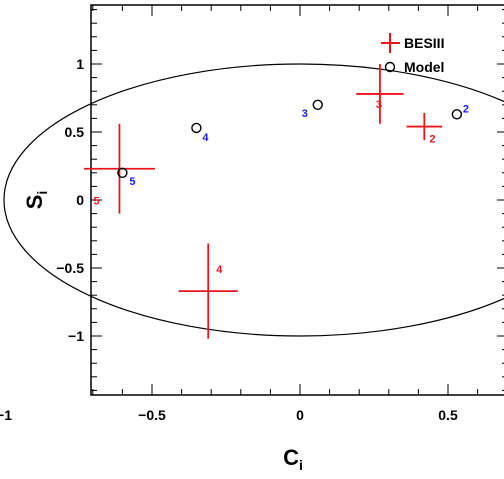  What do you see at coordinates (219, 270) in the screenshot?
I see `besiii-point-label: 4` at bounding box center [219, 270].